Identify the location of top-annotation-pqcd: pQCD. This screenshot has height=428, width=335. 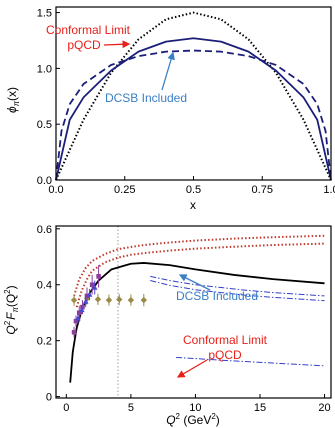
(84, 45).